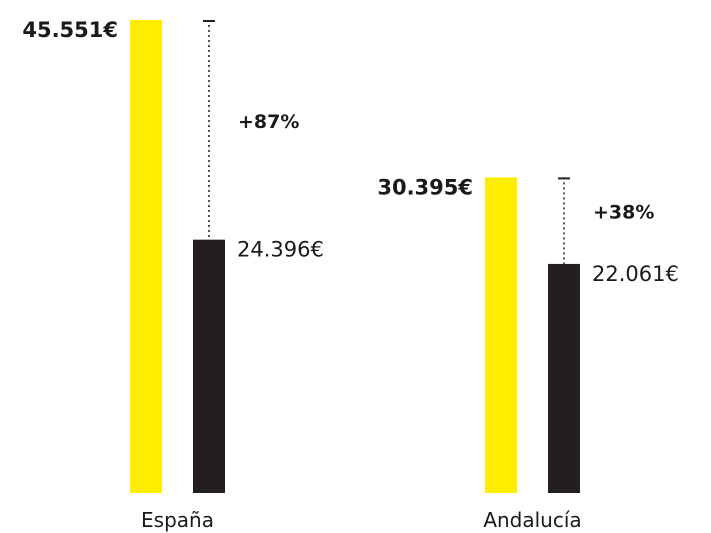 The height and width of the screenshot is (533, 711). Describe the element at coordinates (425, 187) in the screenshot. I see `value-label-andalucia-series-1: 30.395€` at that location.